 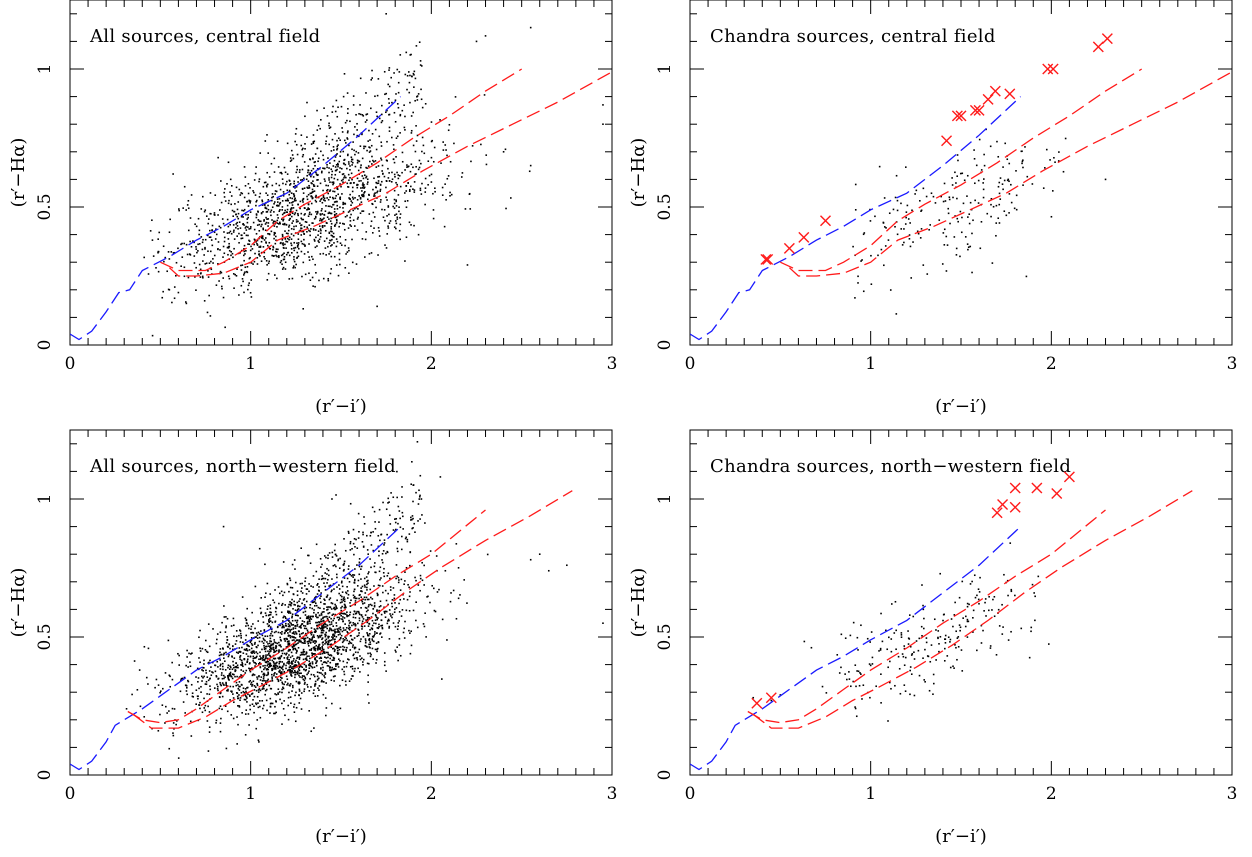 I want to click on red-dashed-curve-lower, so click(x=390, y=174).